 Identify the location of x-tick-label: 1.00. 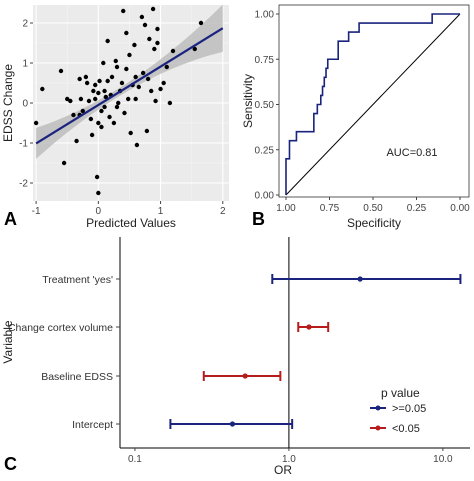
(286, 208).